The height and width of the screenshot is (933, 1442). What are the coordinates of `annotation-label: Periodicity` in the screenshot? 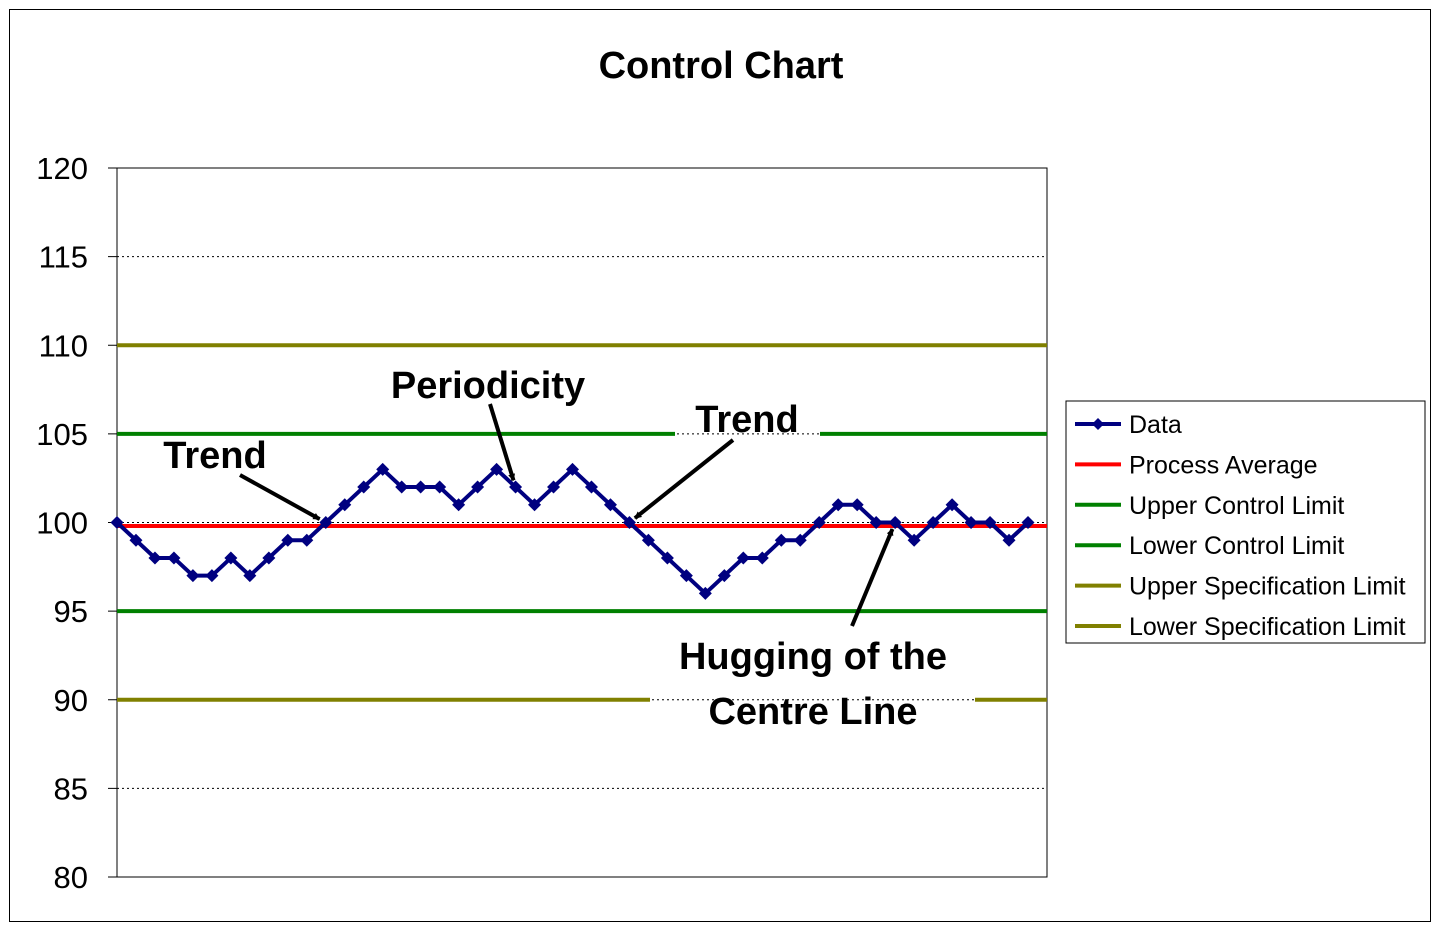 It's located at (488, 386).